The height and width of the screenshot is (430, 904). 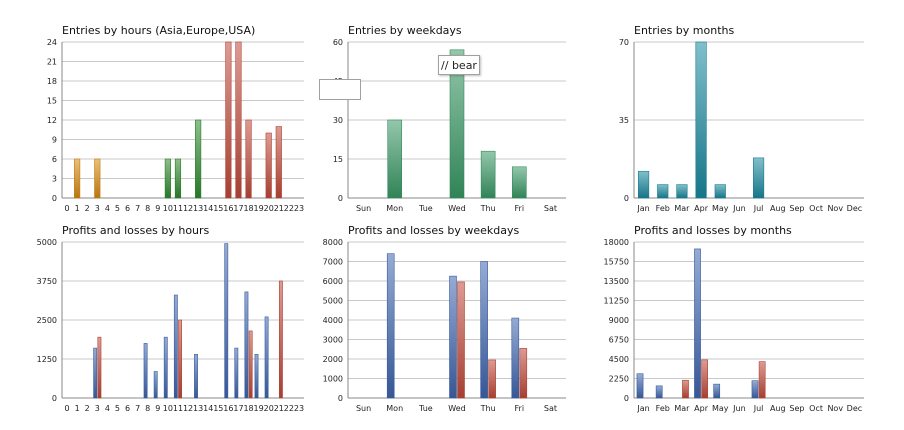 I want to click on bar-pl-hours-3-Profits, so click(x=95, y=373).